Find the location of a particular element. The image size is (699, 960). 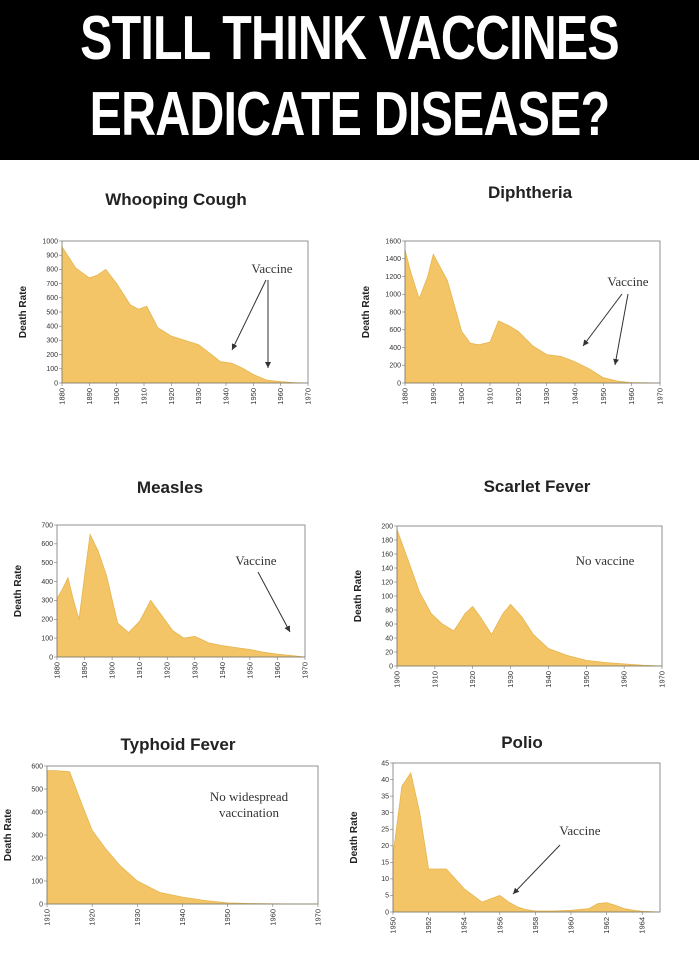

chart-title: Whooping Cough is located at coordinates (176, 199).